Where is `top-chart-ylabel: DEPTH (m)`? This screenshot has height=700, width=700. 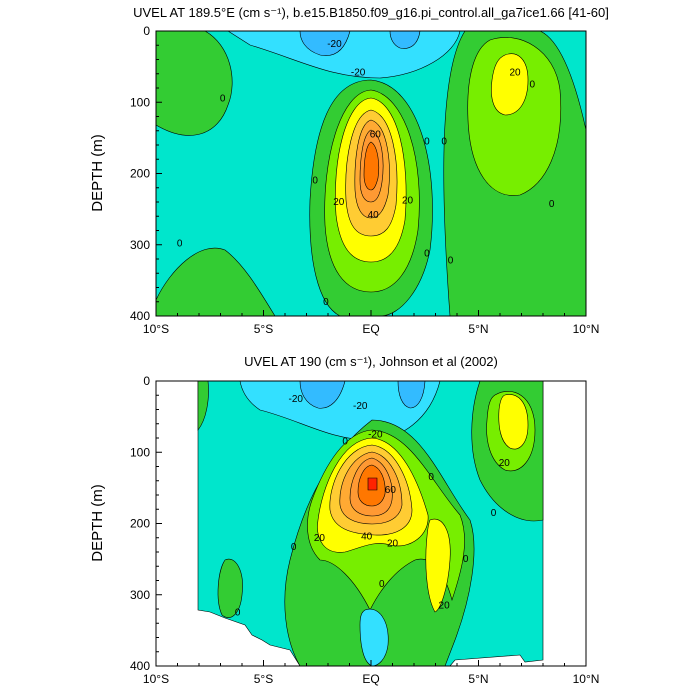
top-chart-ylabel: DEPTH (m) is located at coordinates (97, 173).